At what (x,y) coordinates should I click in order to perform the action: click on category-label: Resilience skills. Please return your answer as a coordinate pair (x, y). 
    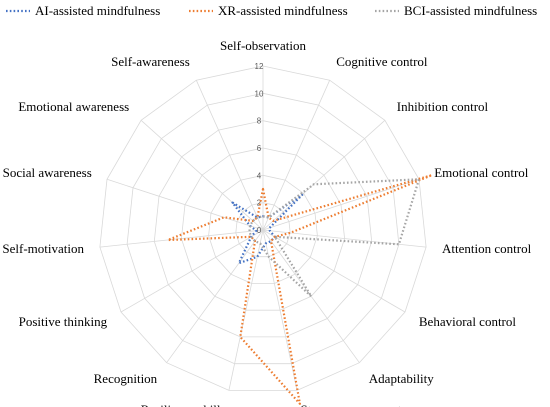
    Looking at the image, I should click on (183, 404).